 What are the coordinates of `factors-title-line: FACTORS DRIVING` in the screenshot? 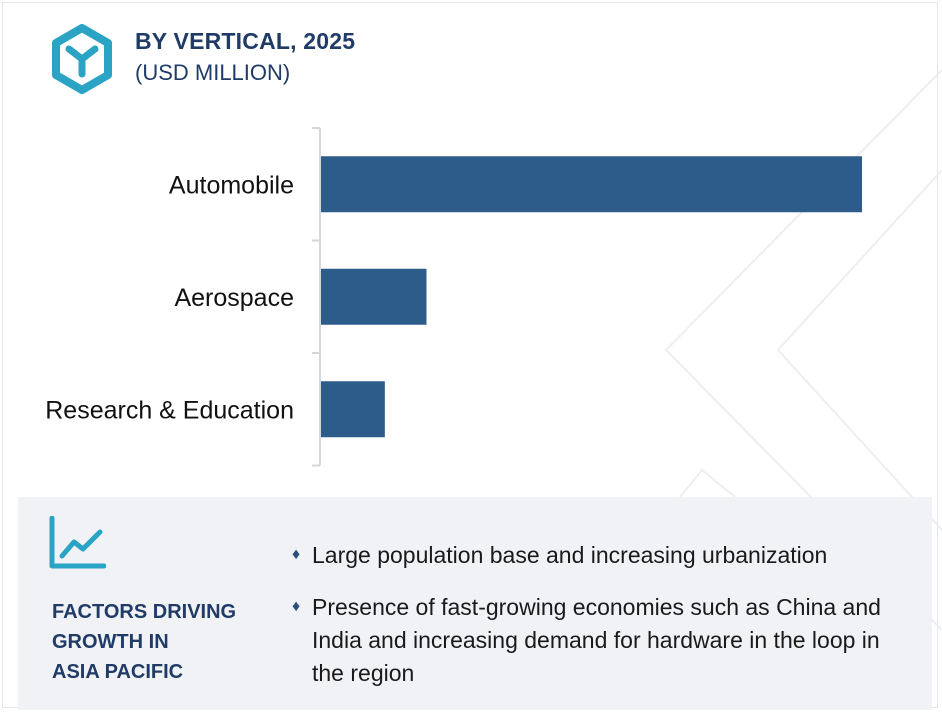 It's located at (144, 612).